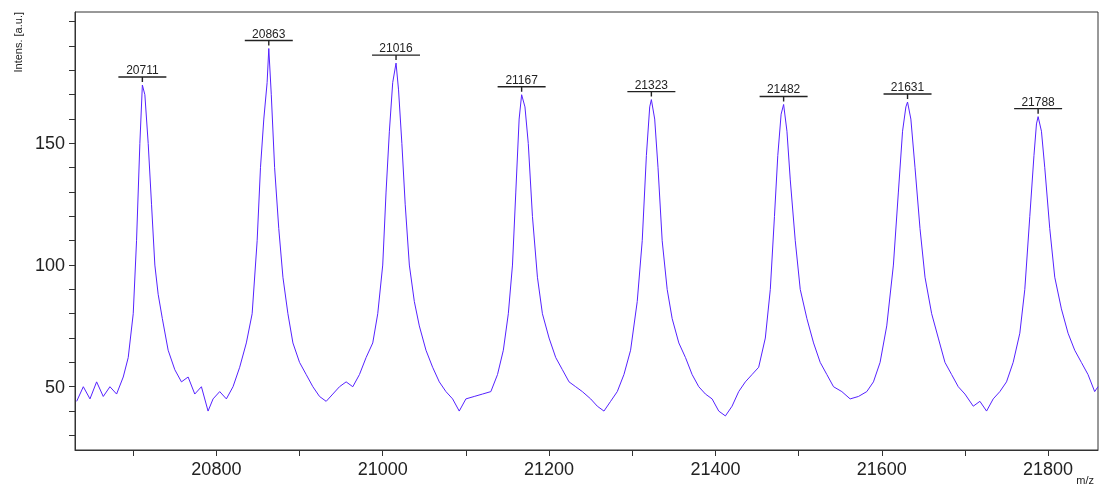 This screenshot has width=1100, height=489. What do you see at coordinates (651, 84) in the screenshot?
I see `annotation: 21323` at bounding box center [651, 84].